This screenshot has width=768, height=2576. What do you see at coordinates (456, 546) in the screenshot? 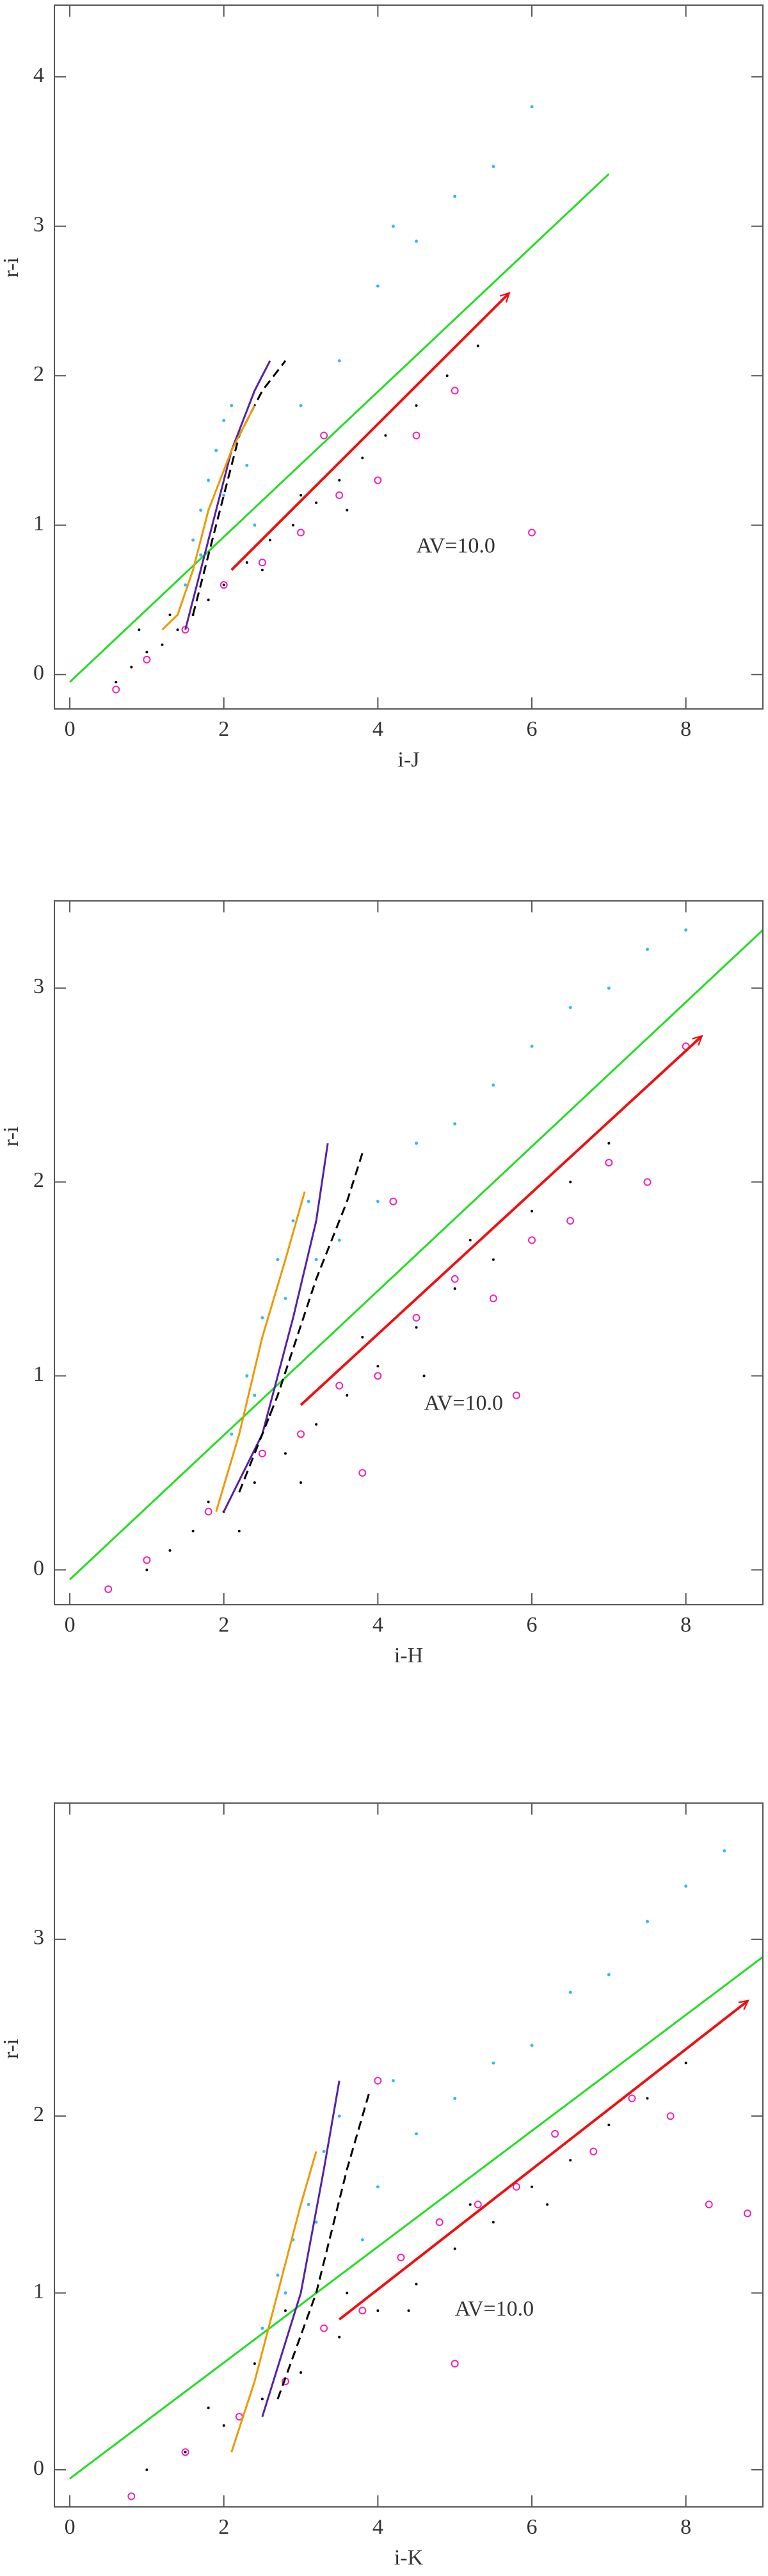
I see `annotation: AV=10.0` at bounding box center [456, 546].